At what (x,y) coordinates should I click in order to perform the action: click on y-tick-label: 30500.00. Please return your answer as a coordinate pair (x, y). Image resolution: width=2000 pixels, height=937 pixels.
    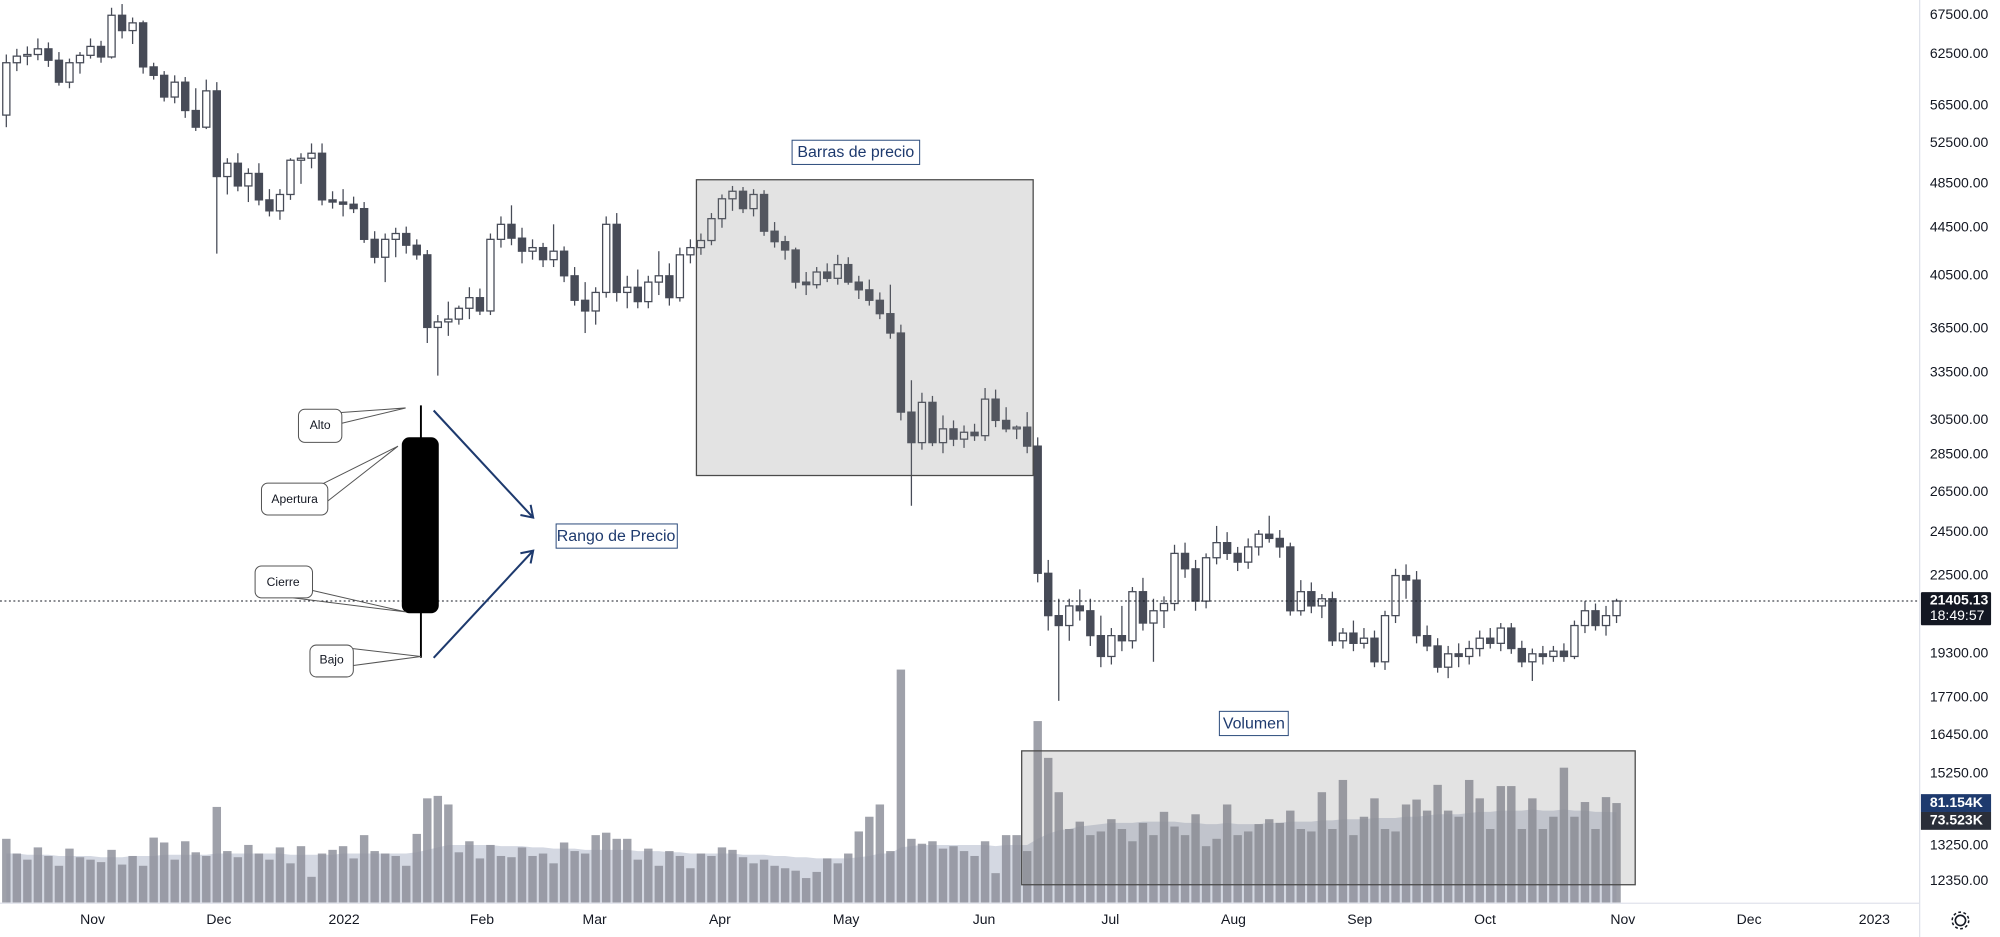
    Looking at the image, I should click on (1959, 419).